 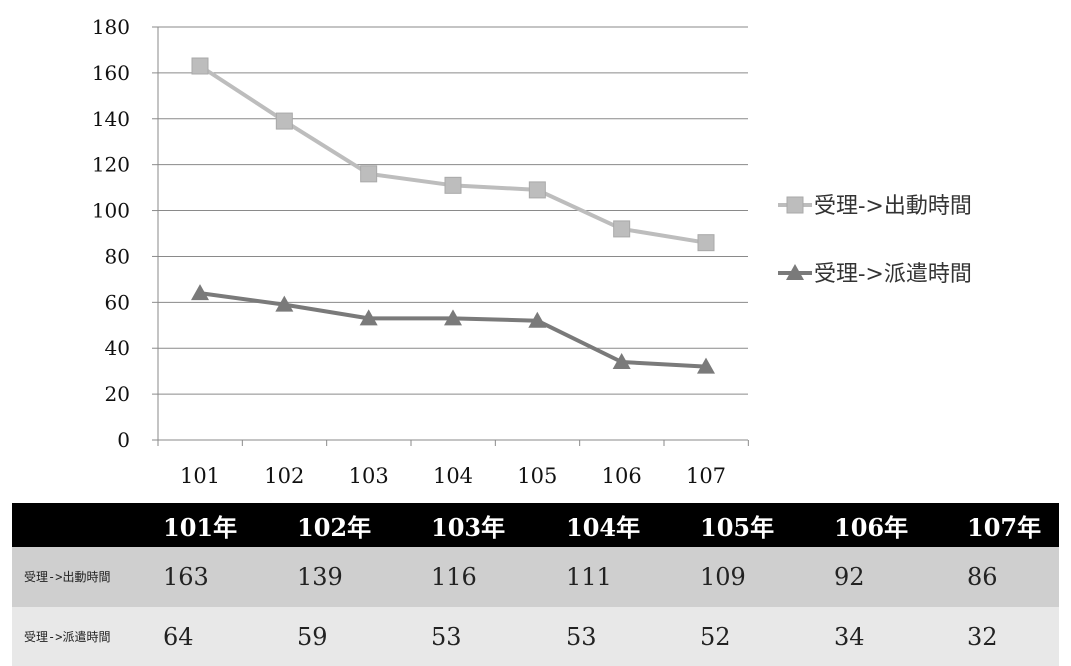 I want to click on y-tick-label: 100, so click(x=111, y=211).